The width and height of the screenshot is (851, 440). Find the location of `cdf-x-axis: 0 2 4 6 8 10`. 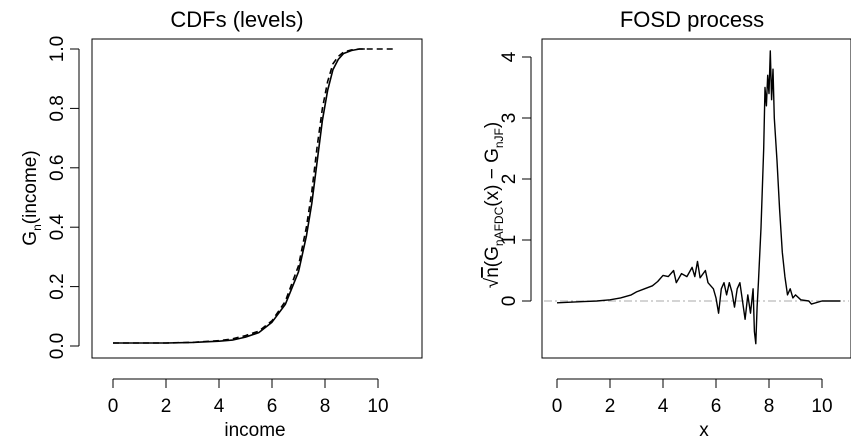

cdf-x-axis: 0 2 4 6 8 10 is located at coordinates (248, 397).